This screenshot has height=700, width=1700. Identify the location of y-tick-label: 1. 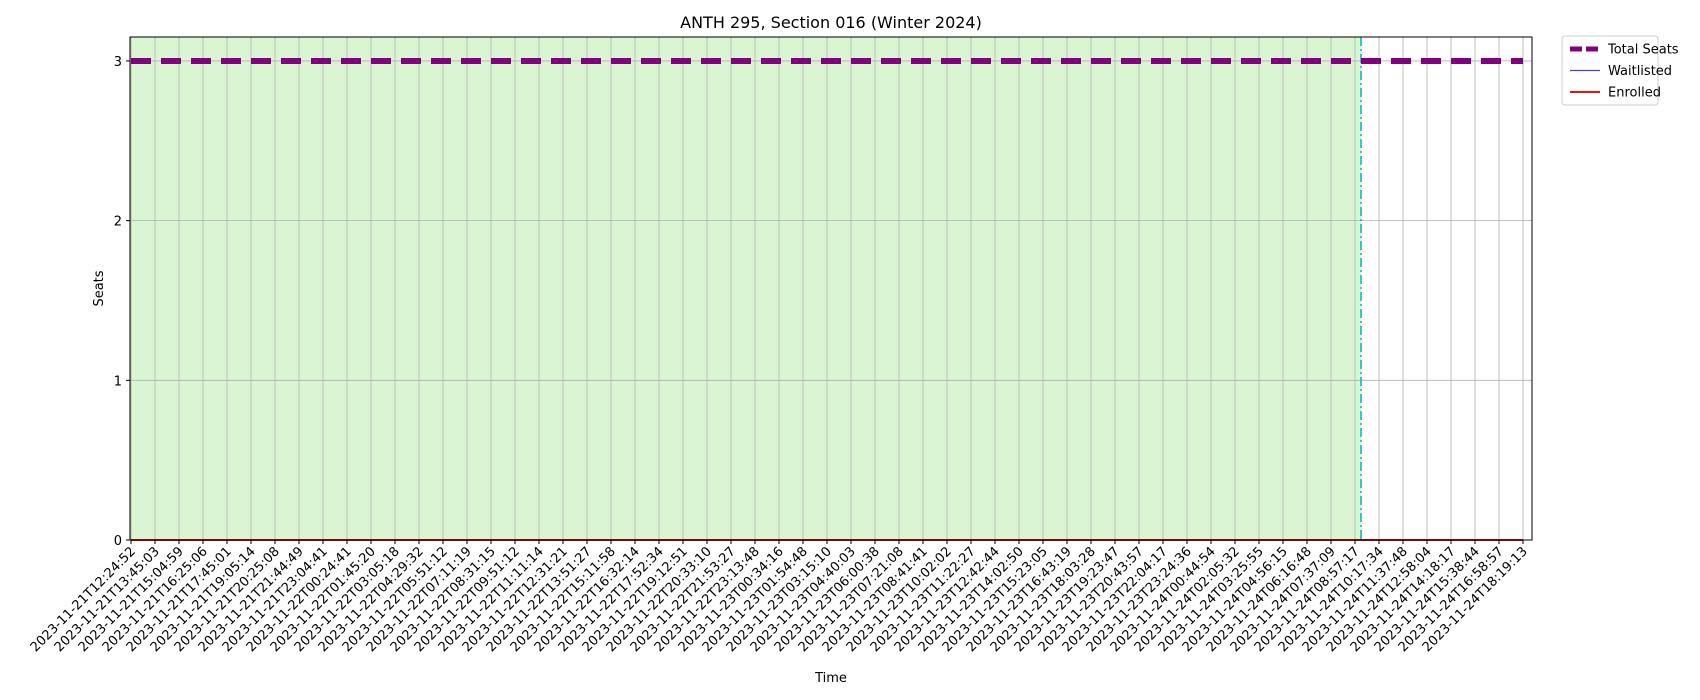
(118, 381).